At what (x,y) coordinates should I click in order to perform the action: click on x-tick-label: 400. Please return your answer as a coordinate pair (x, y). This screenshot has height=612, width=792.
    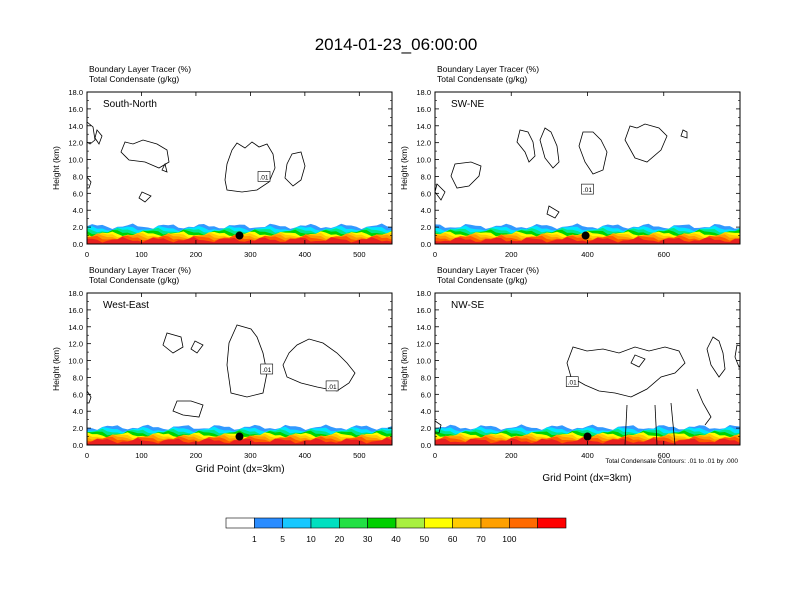
    Looking at the image, I should click on (587, 455).